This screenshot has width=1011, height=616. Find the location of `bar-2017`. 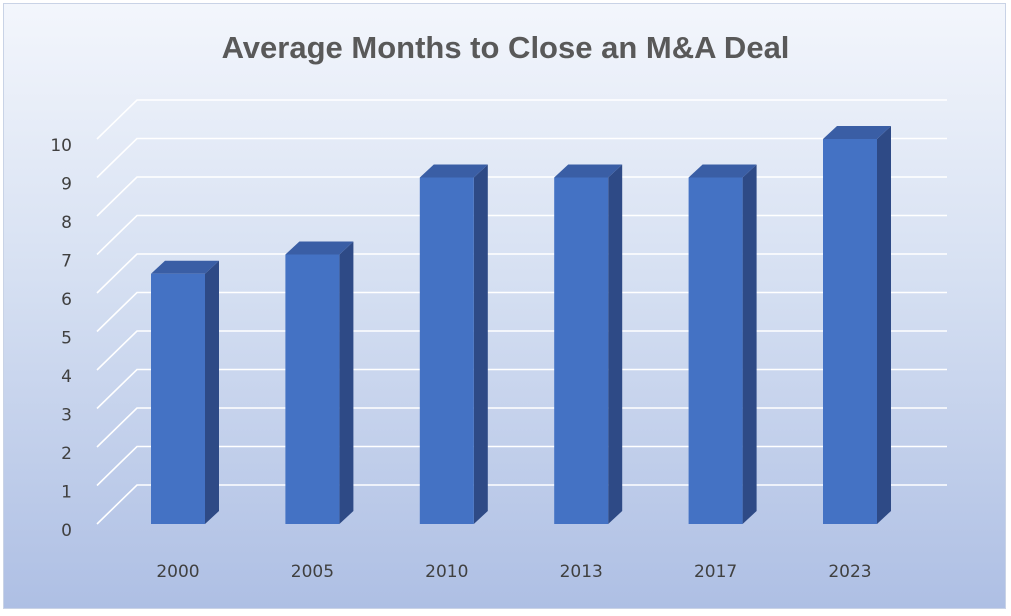

bar-2017 is located at coordinates (722, 344).